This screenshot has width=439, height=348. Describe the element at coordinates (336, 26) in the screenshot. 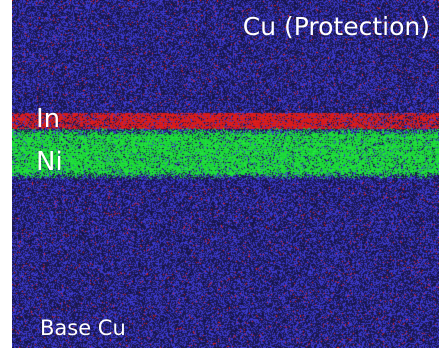

I see `top-region-label: Cu (Protection)` at that location.